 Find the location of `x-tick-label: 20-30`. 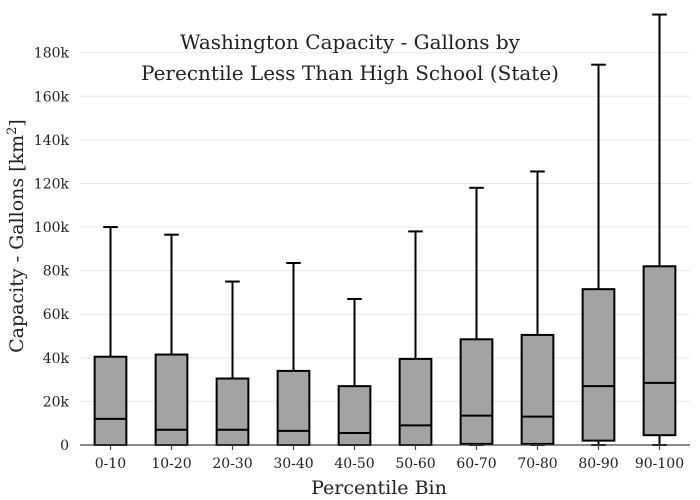

x-tick-label: 20-30 is located at coordinates (232, 464).